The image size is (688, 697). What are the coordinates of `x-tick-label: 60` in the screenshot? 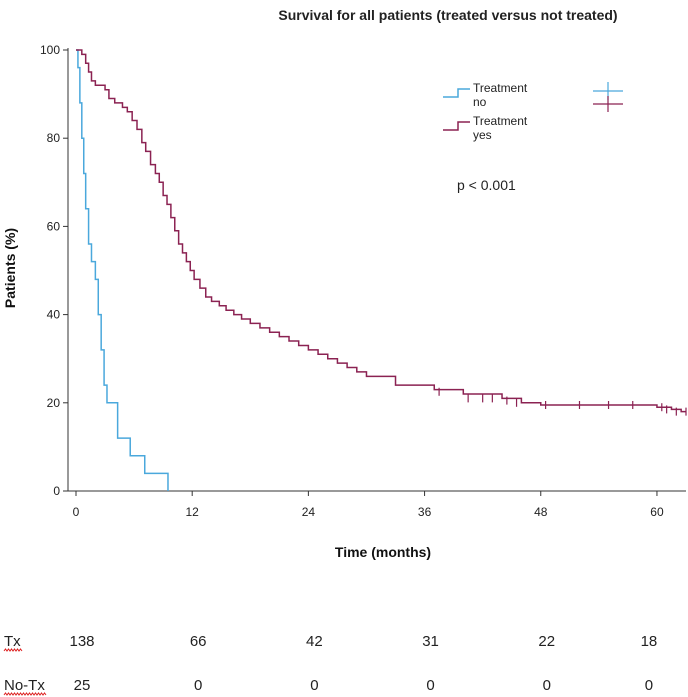 It's located at (657, 512).